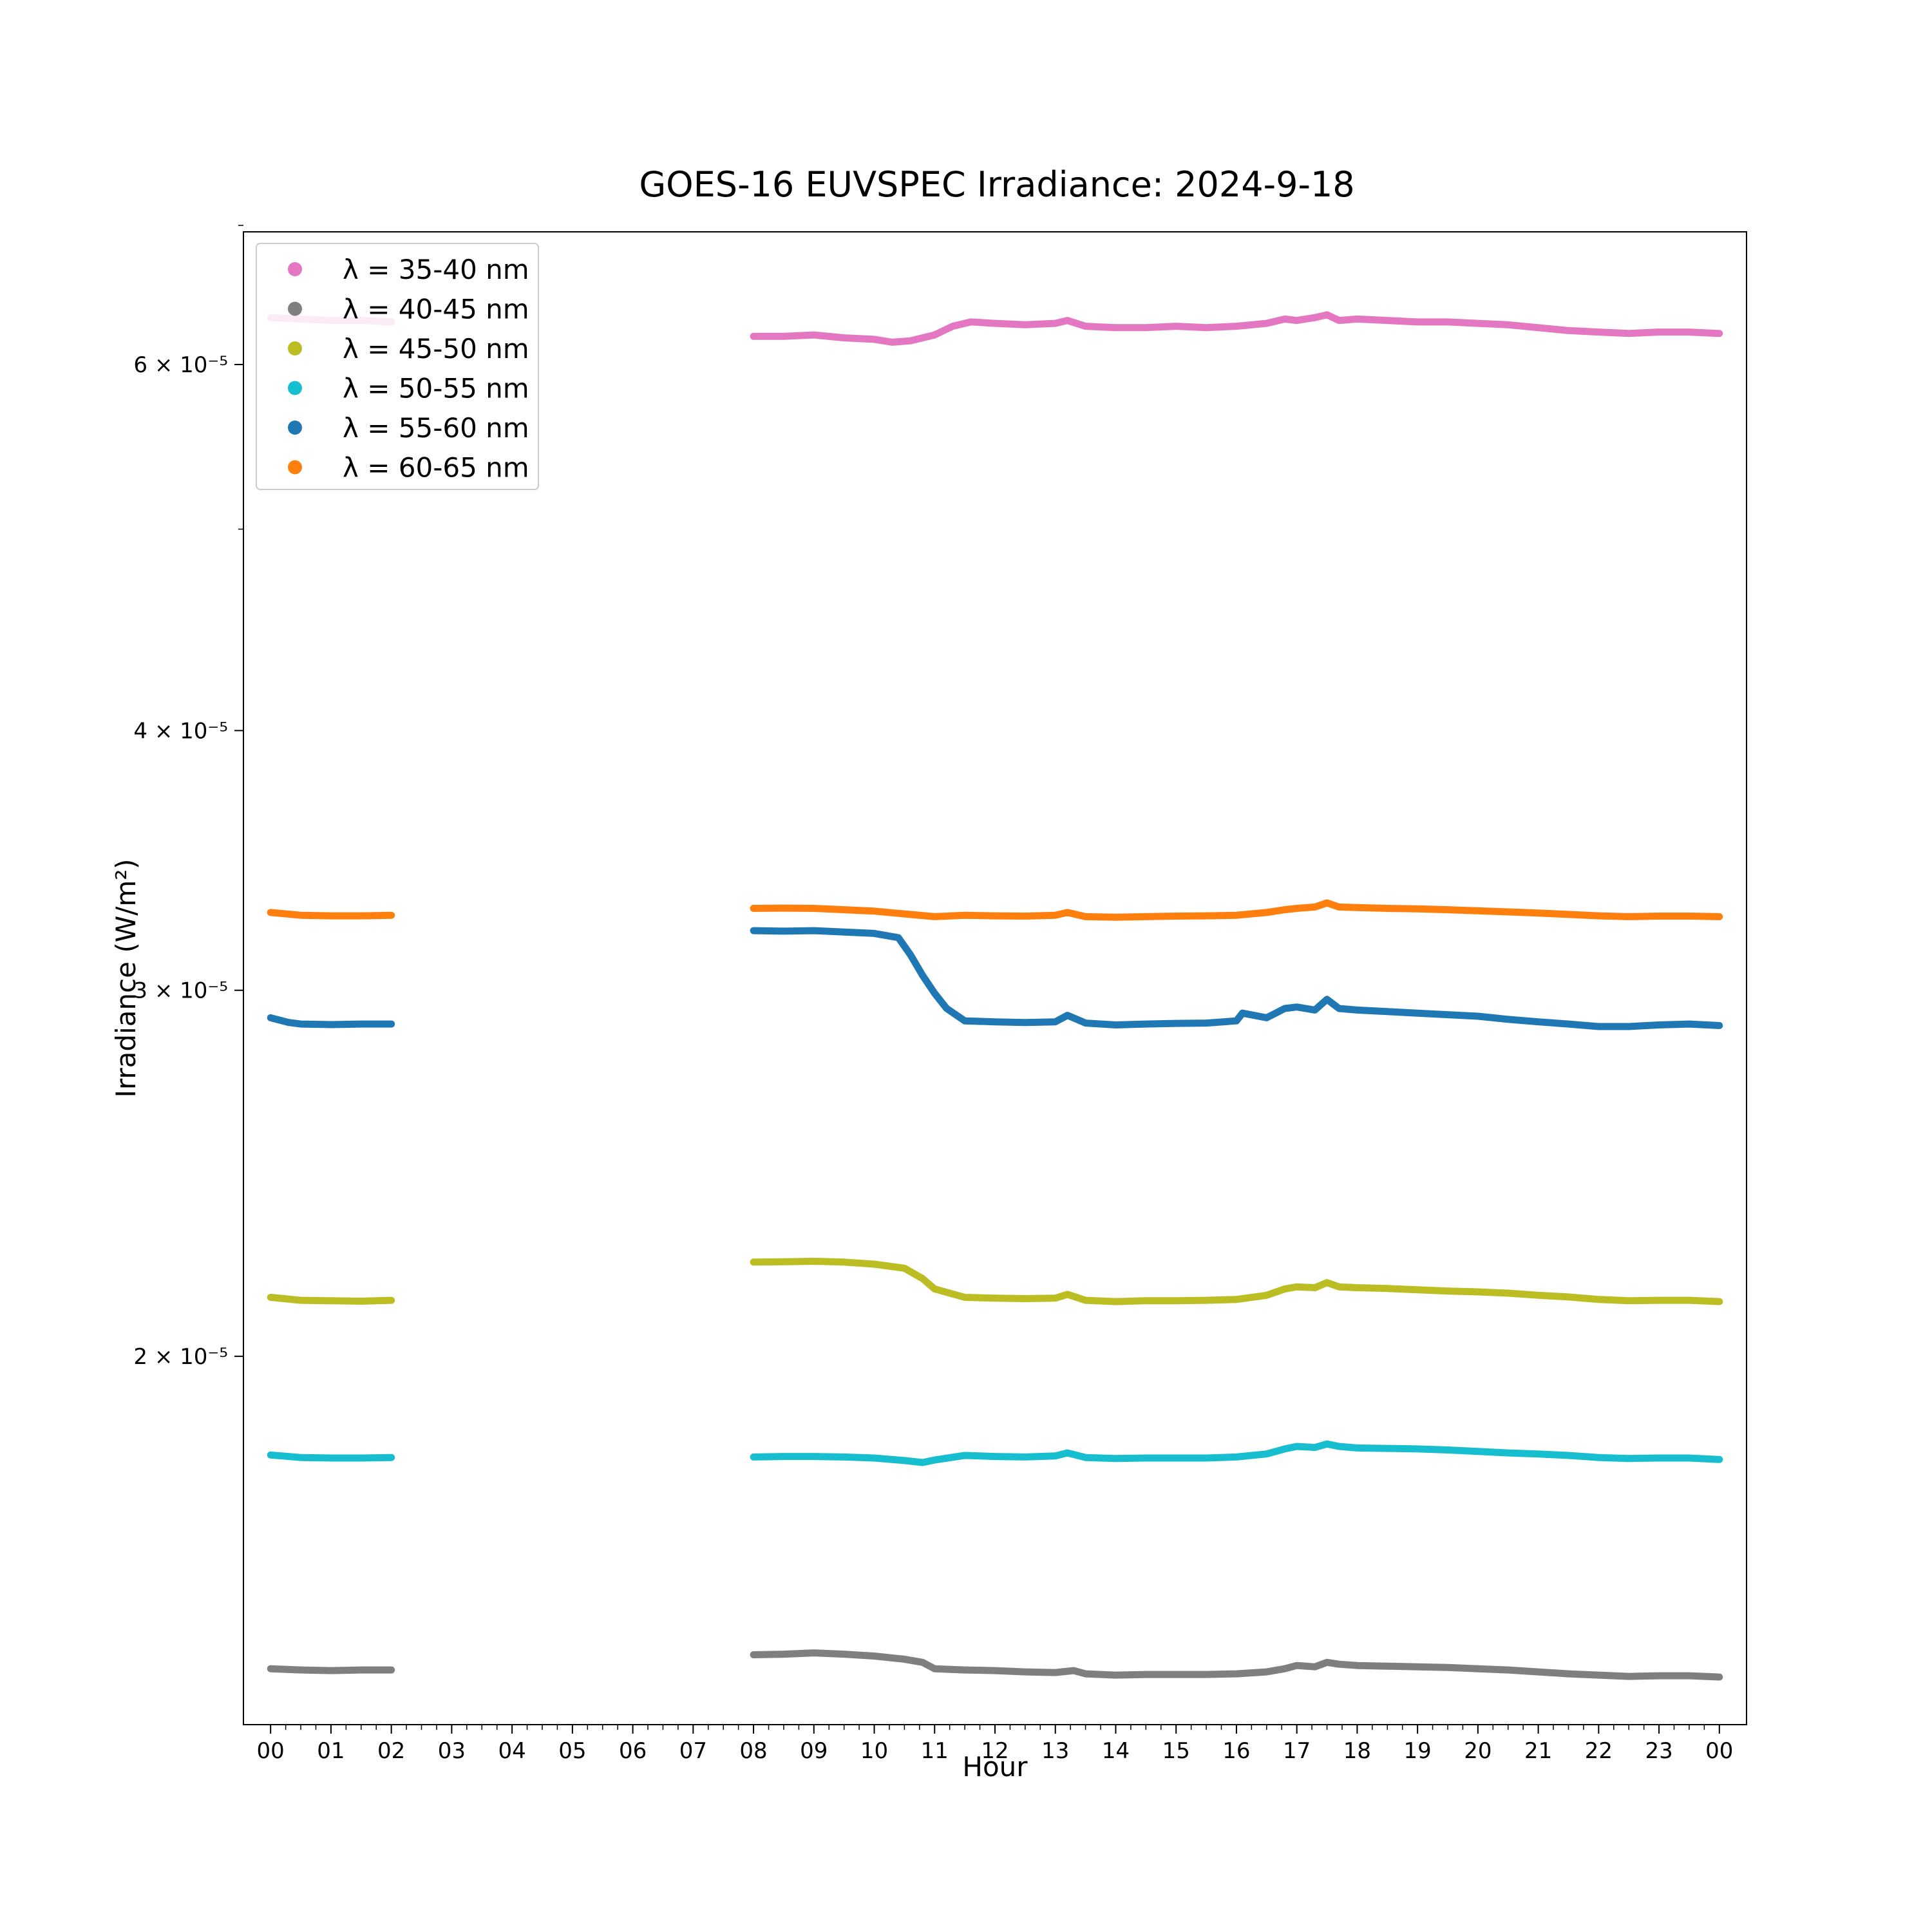 The width and height of the screenshot is (1932, 1932). I want to click on legend-label: λ = 35-40 nm, so click(436, 269).